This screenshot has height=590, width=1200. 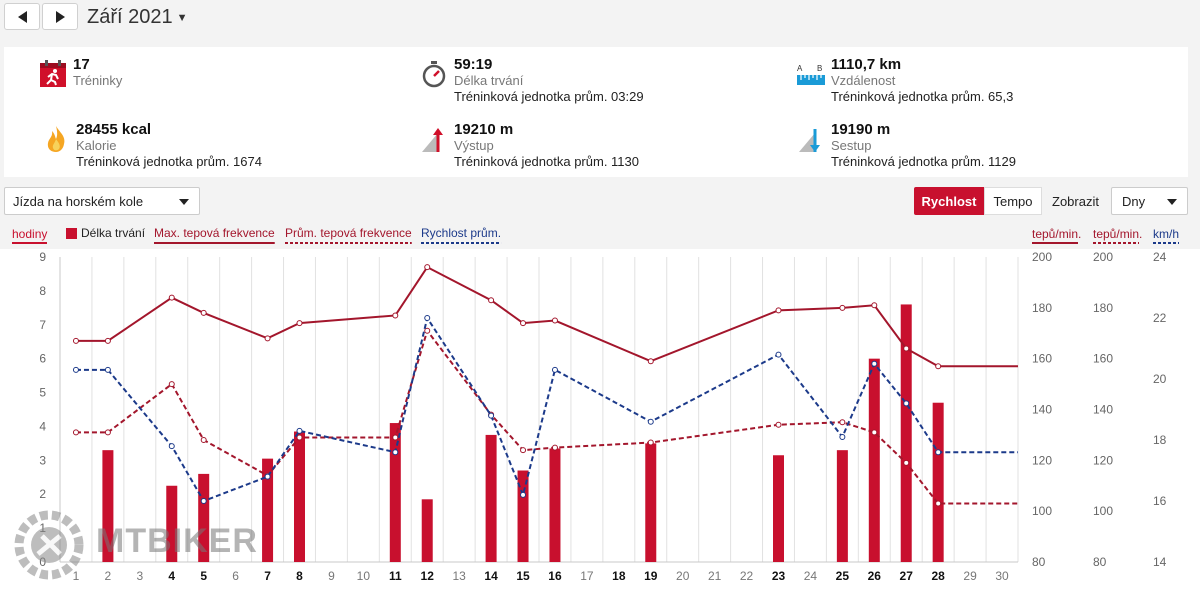 What do you see at coordinates (432, 140) in the screenshot?
I see `ascent-icon` at bounding box center [432, 140].